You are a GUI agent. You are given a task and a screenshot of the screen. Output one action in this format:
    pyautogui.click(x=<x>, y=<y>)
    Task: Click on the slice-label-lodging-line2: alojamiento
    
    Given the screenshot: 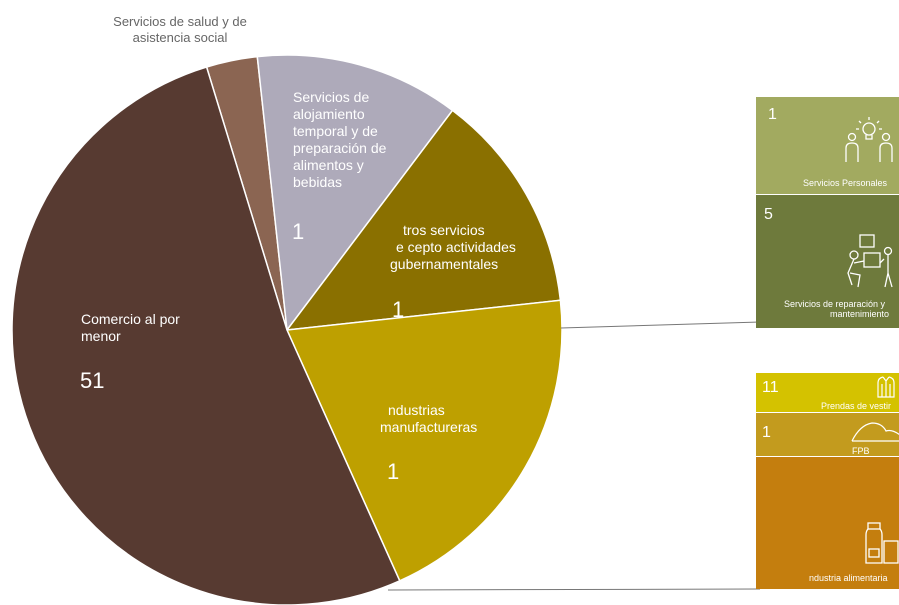 What is the action you would take?
    pyautogui.click(x=329, y=114)
    